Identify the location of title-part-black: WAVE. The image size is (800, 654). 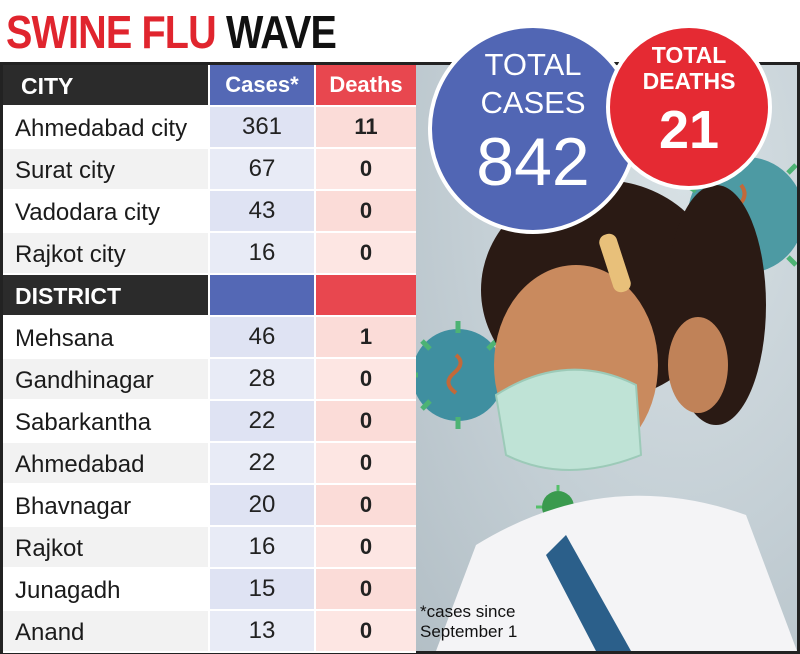
(281, 32).